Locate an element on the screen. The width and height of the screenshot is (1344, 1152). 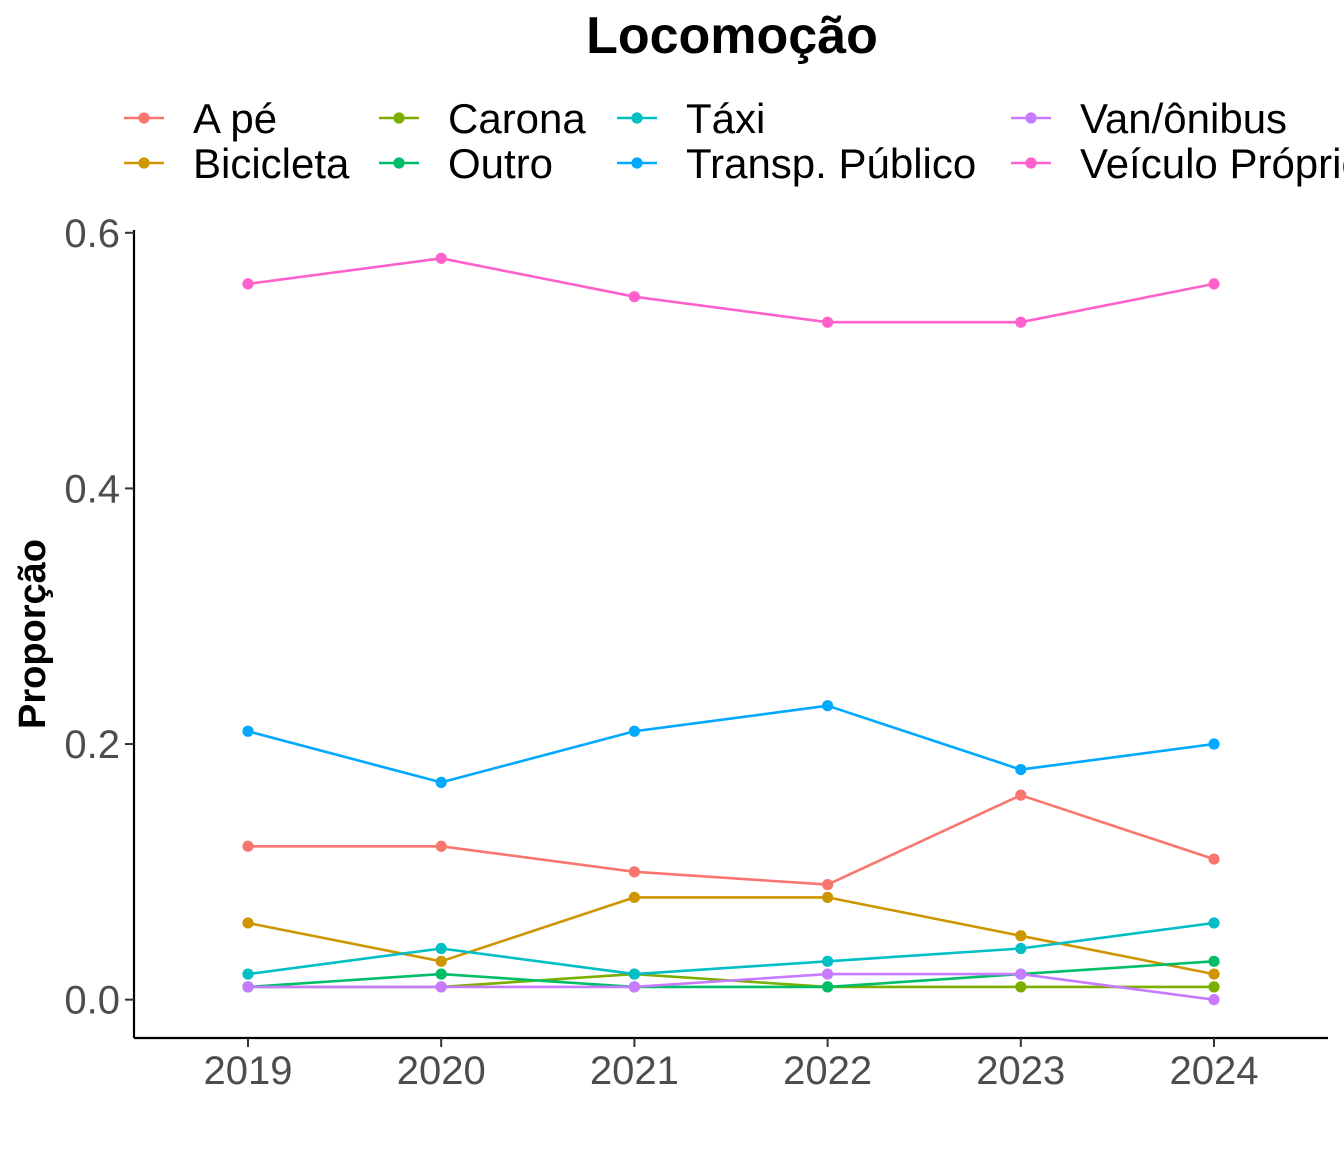
legend-label: Carona is located at coordinates (517, 118).